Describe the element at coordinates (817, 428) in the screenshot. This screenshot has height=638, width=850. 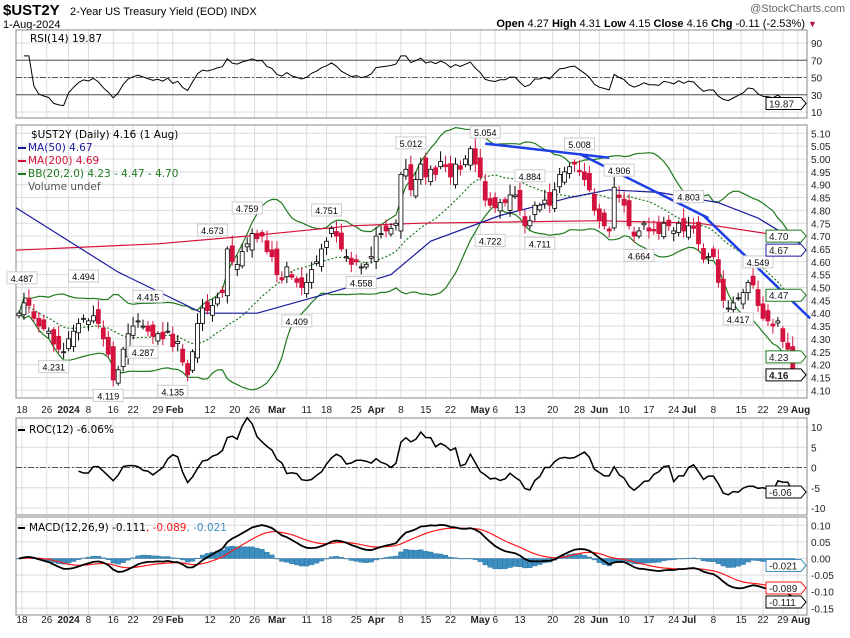
I see `roc-axis-label: 10` at that location.